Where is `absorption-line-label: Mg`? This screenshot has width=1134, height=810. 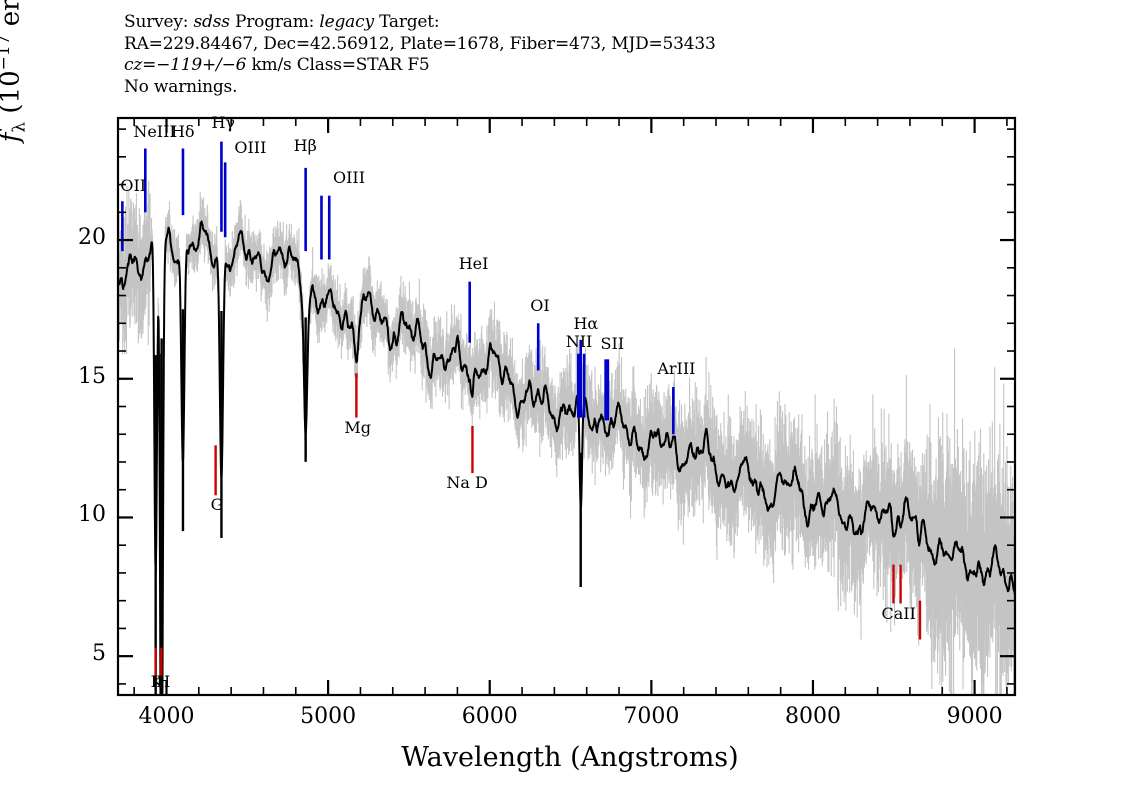 absorption-line-label: Mg is located at coordinates (358, 427).